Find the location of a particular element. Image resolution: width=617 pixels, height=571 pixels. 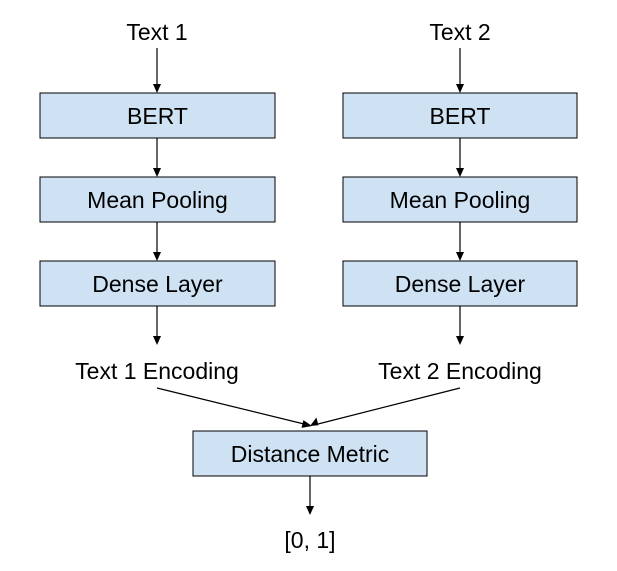

left-input-label: Text 1 is located at coordinates (156, 32).